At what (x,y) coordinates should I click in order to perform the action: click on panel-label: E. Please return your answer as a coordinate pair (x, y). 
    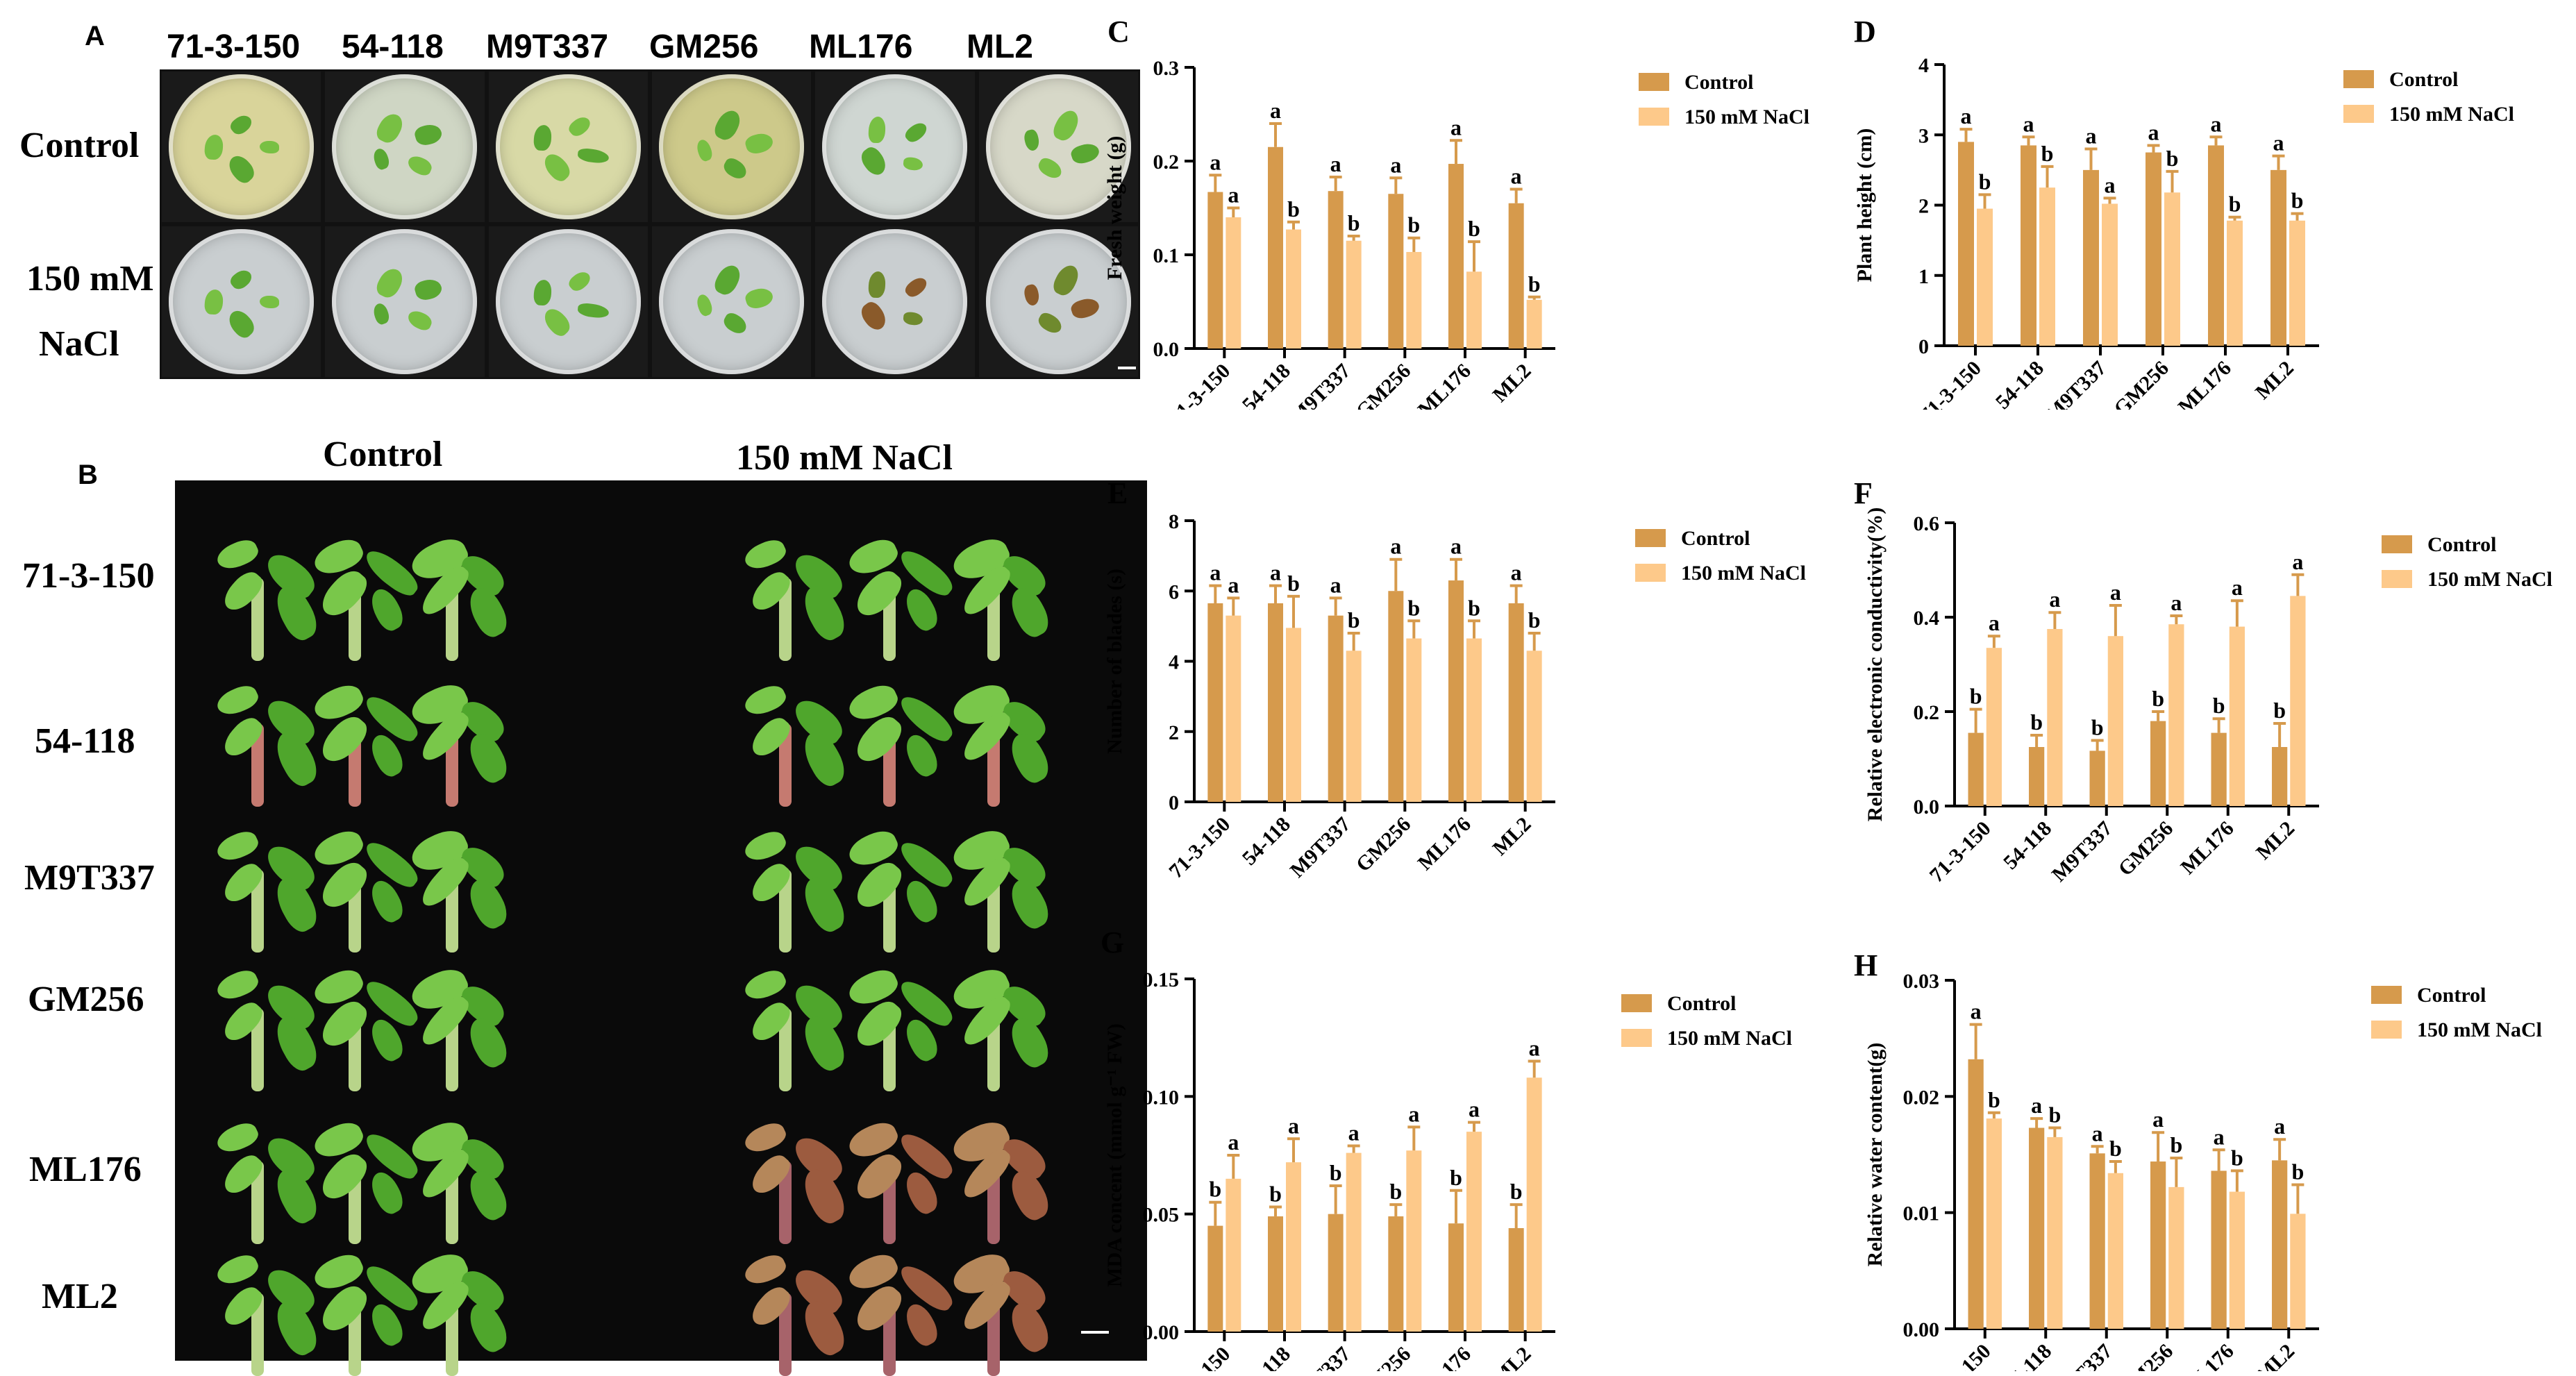
    Looking at the image, I should click on (1117, 493).